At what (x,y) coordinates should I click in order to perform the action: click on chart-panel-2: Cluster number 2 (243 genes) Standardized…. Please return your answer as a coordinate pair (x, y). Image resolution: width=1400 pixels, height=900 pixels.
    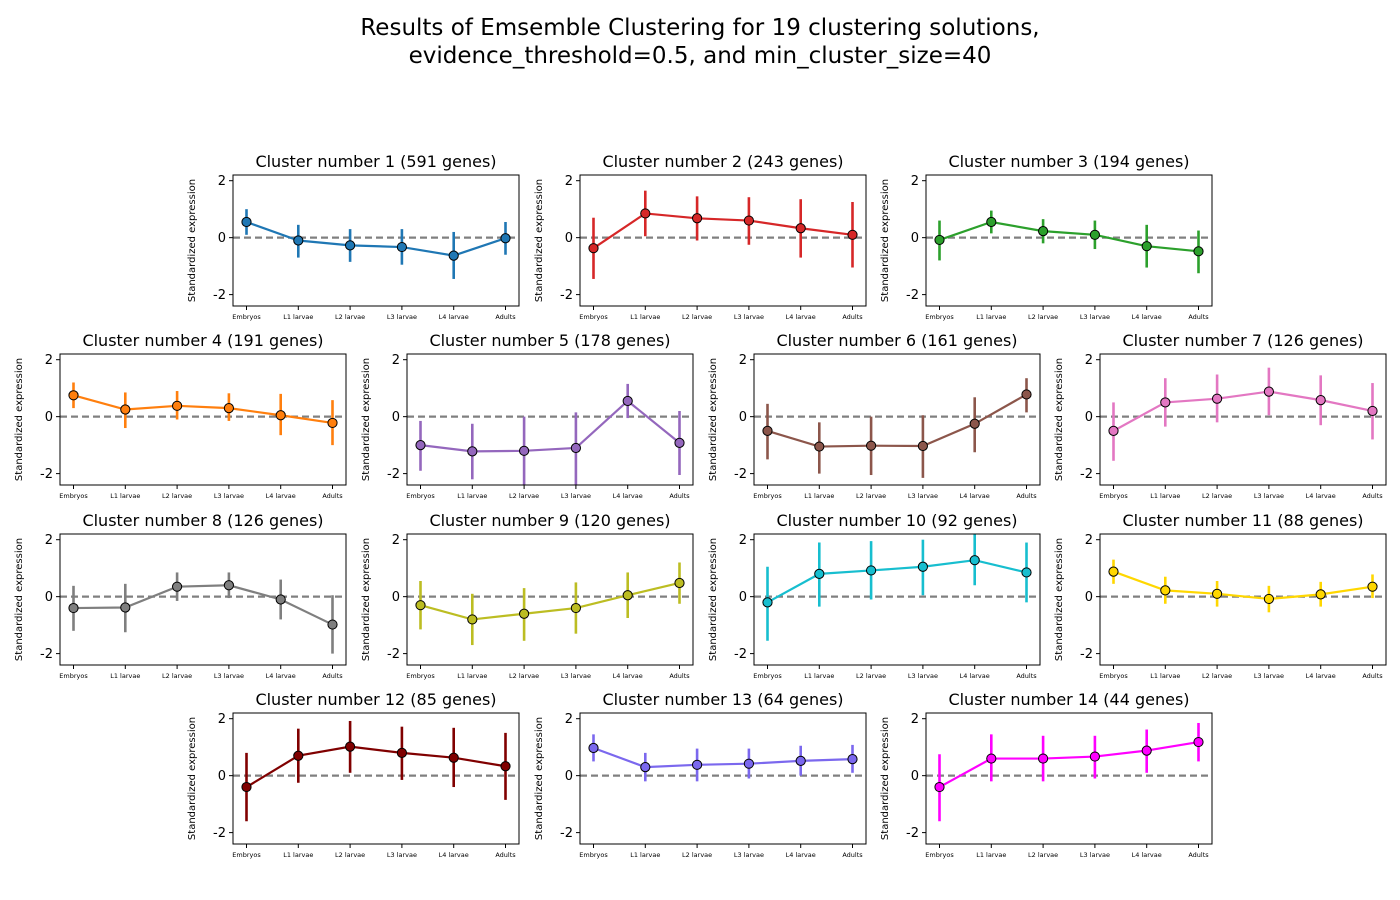
    Looking at the image, I should click on (700, 236).